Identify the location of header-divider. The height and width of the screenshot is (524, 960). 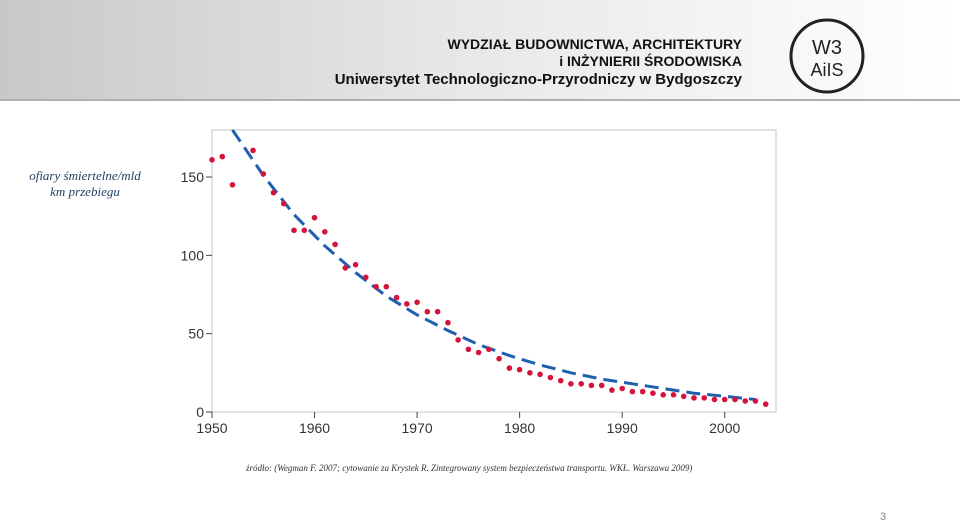
(480, 100).